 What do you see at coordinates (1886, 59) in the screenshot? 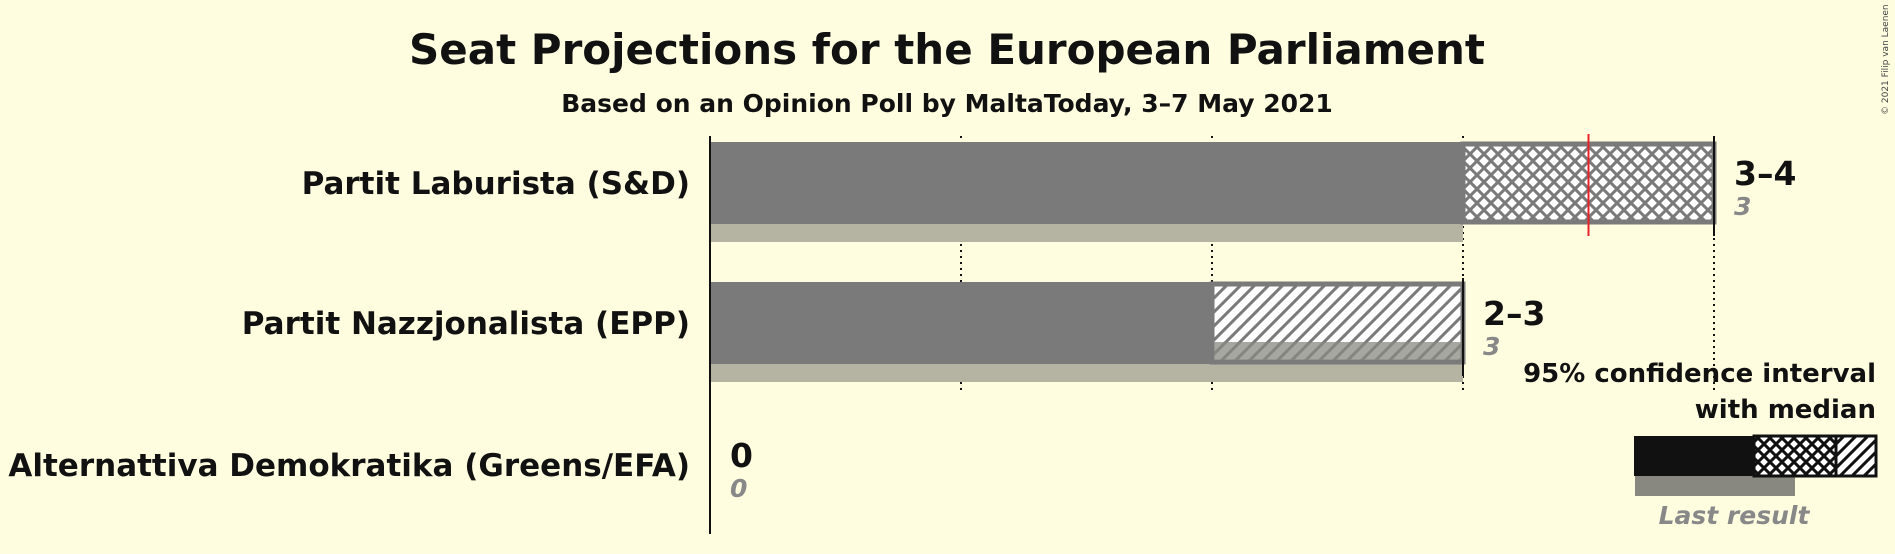
I see `copyright-note: © 2021 Filip van Laenen` at bounding box center [1886, 59].